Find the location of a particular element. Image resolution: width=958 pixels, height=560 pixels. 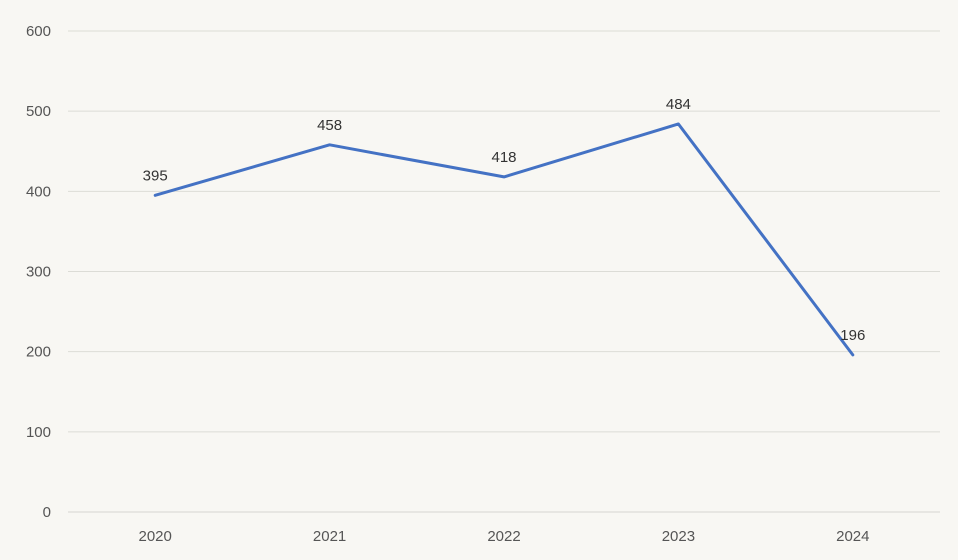

x-axis: 2020 2021 2022 2023 2024 is located at coordinates (504, 536).